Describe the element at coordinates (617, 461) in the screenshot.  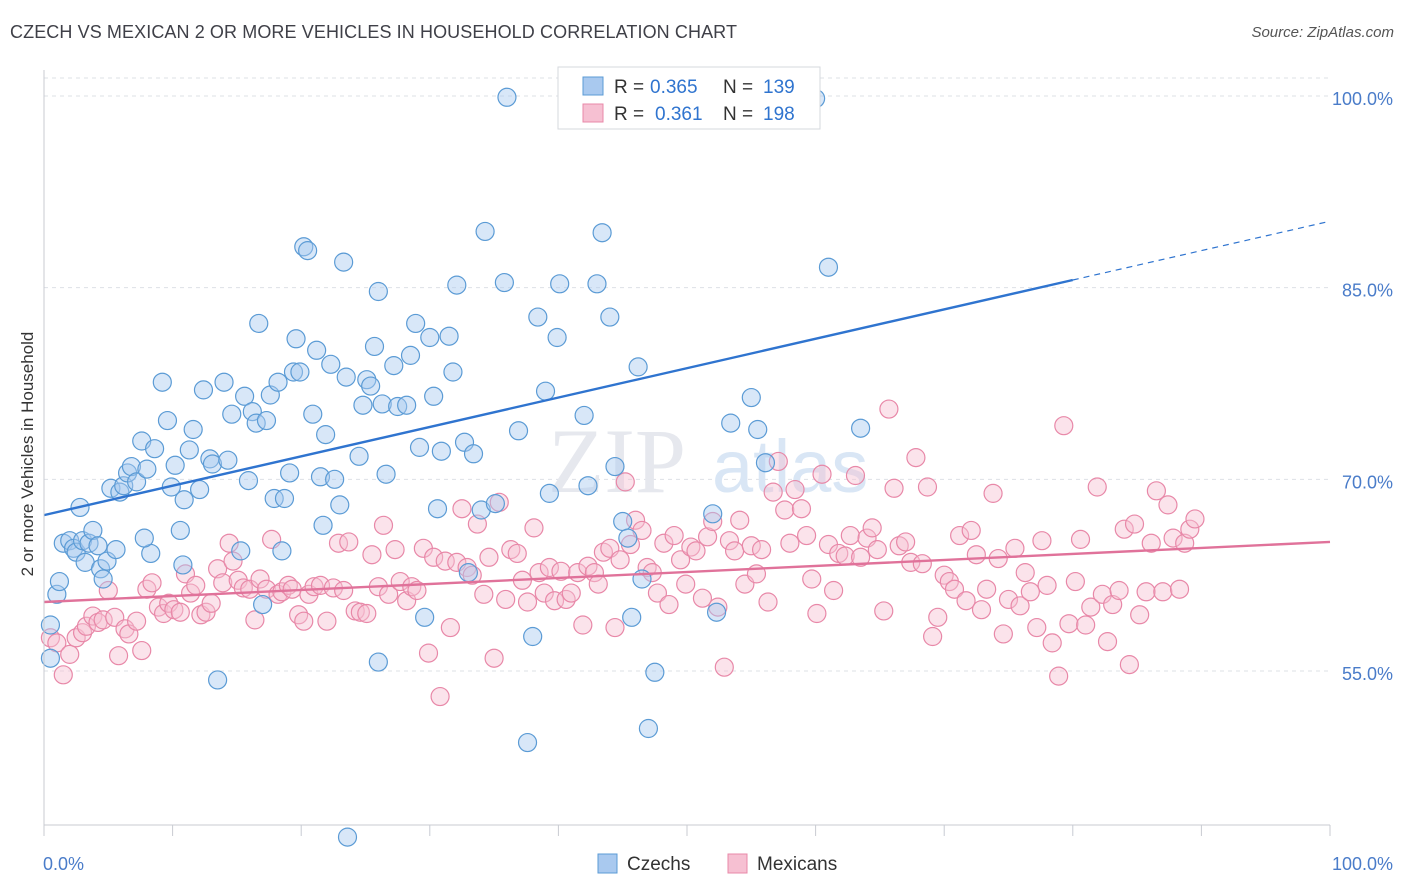
I see `watermark-zip: ZIP` at that location.